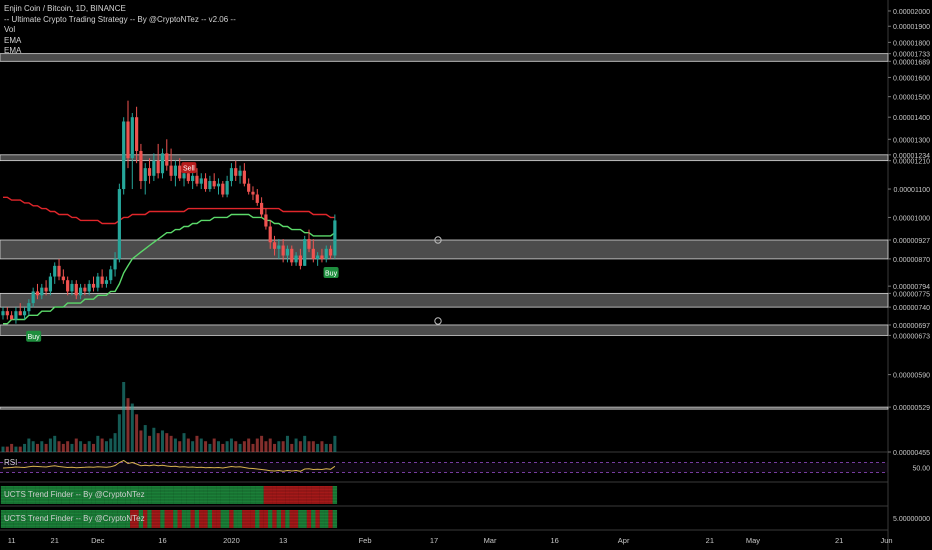 The image size is (932, 550). I want to click on rsi-line, so click(169, 465).